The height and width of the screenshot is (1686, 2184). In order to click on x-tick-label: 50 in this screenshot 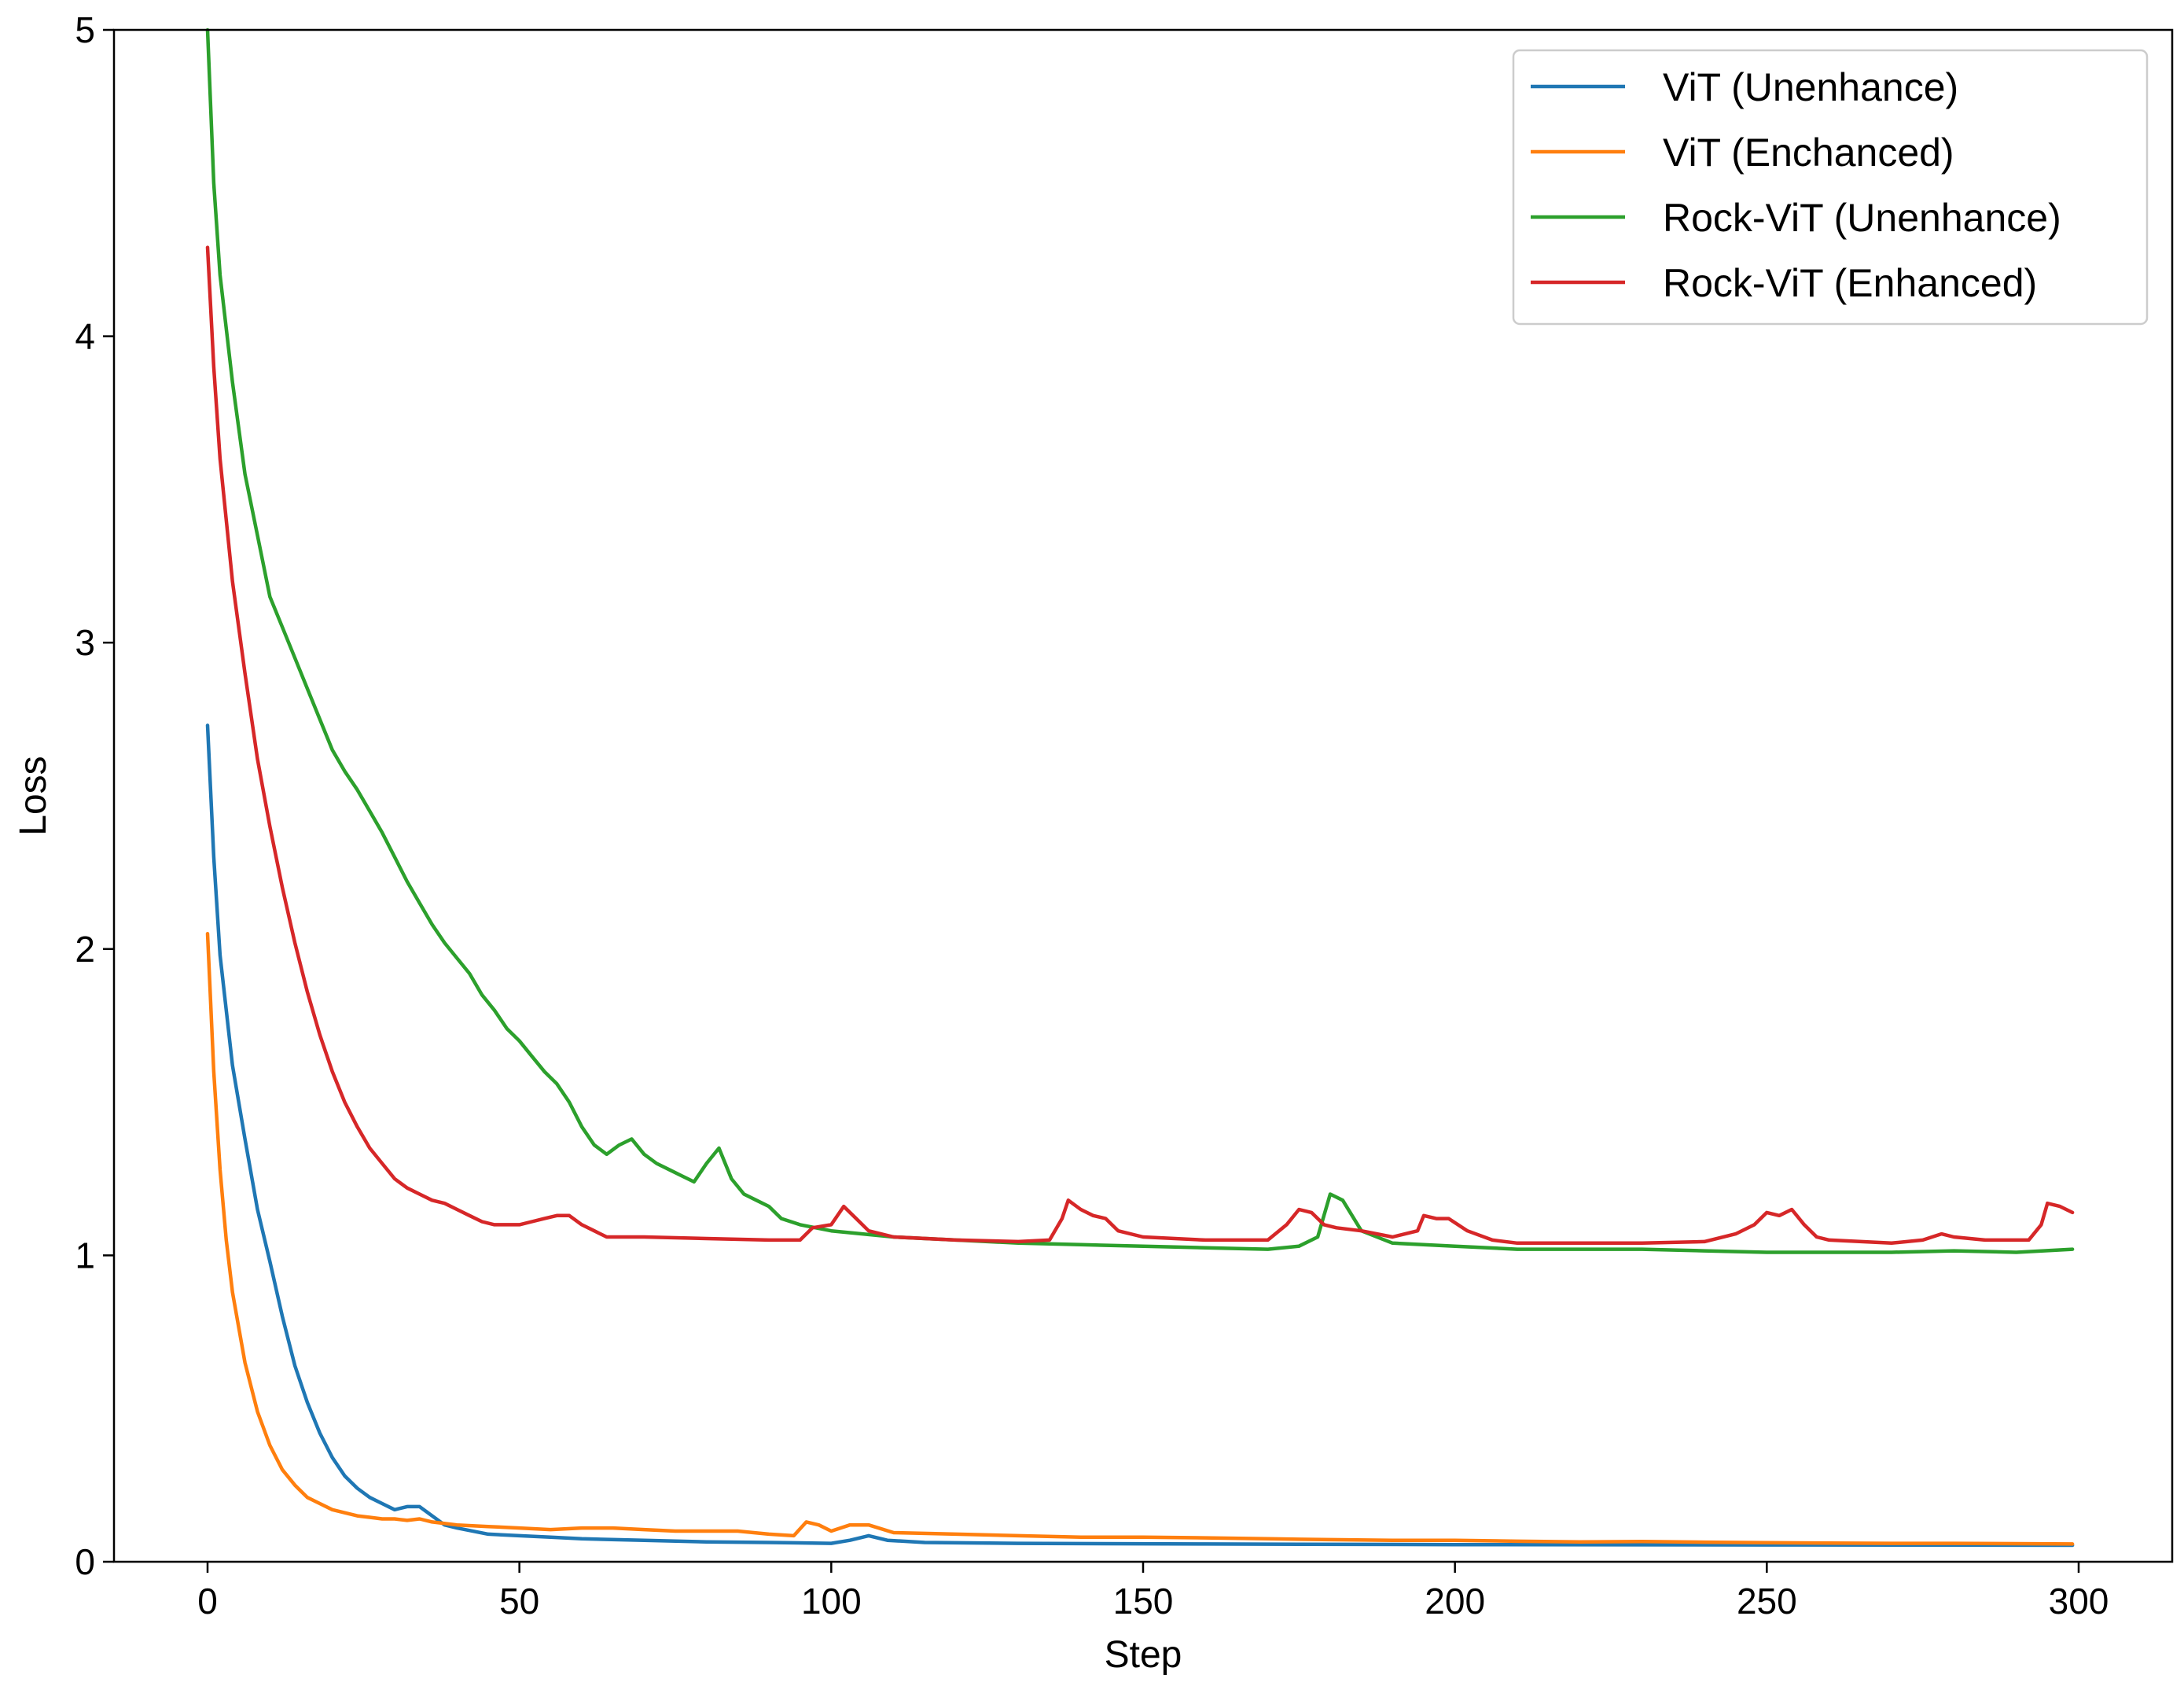, I will do `click(519, 1601)`.